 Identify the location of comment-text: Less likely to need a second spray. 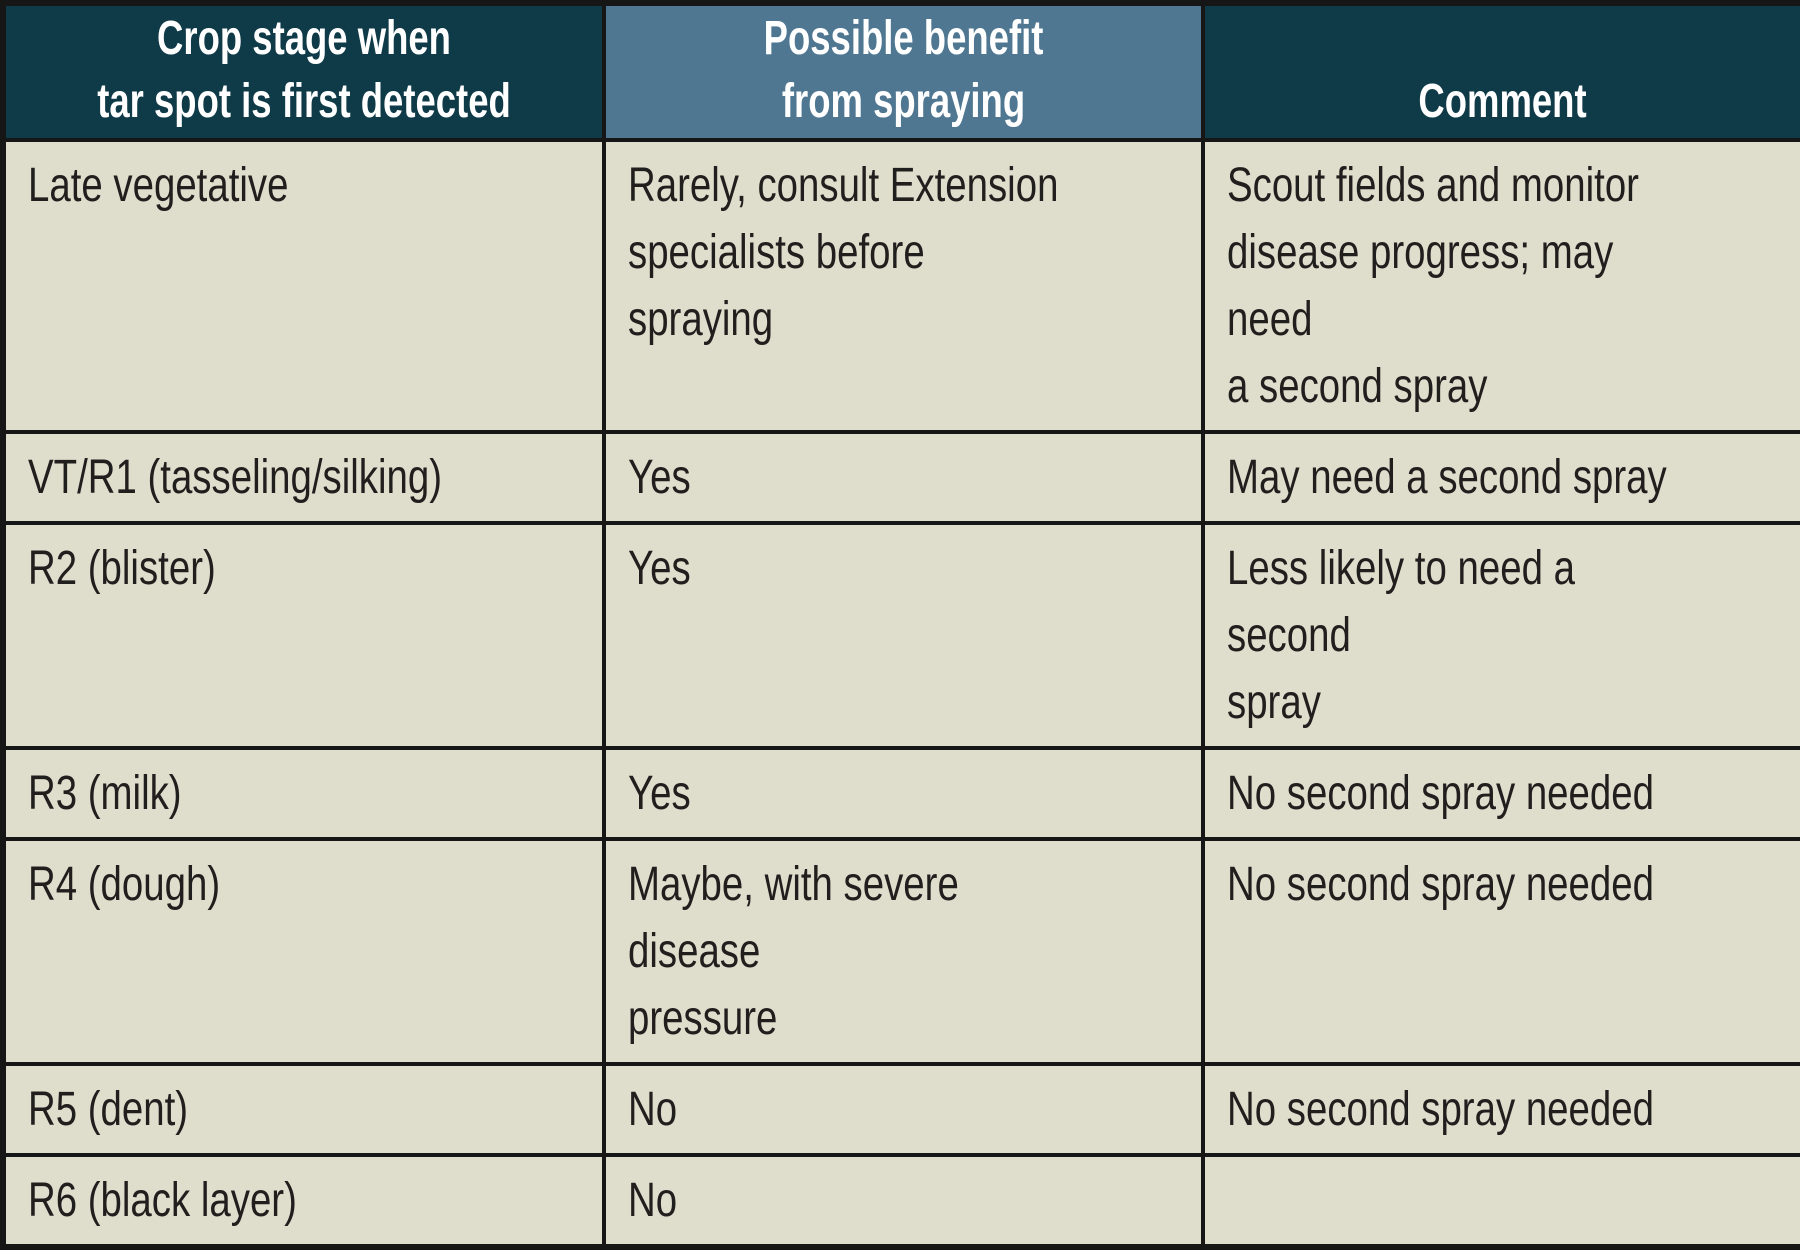
(1401, 635).